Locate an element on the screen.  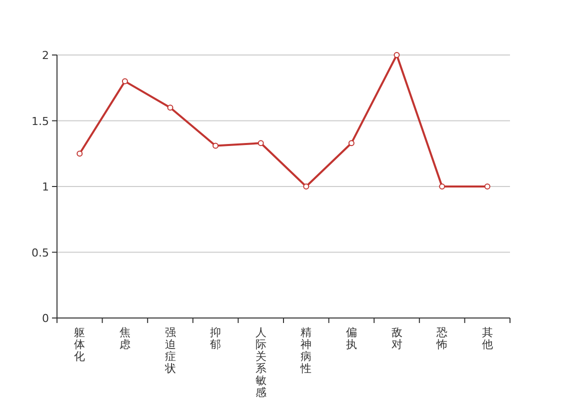
x-tick-label: 偏执 is located at coordinates (351, 338).